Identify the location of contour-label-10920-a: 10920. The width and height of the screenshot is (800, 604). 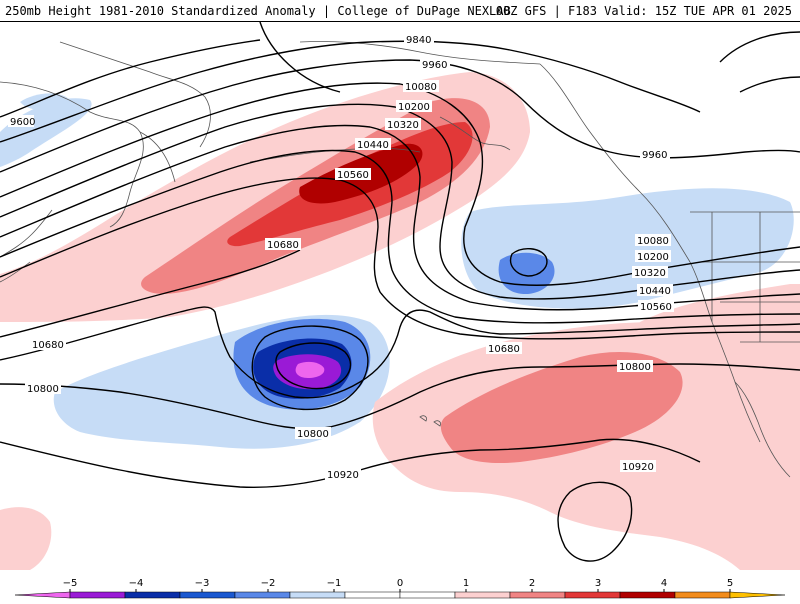
(343, 475).